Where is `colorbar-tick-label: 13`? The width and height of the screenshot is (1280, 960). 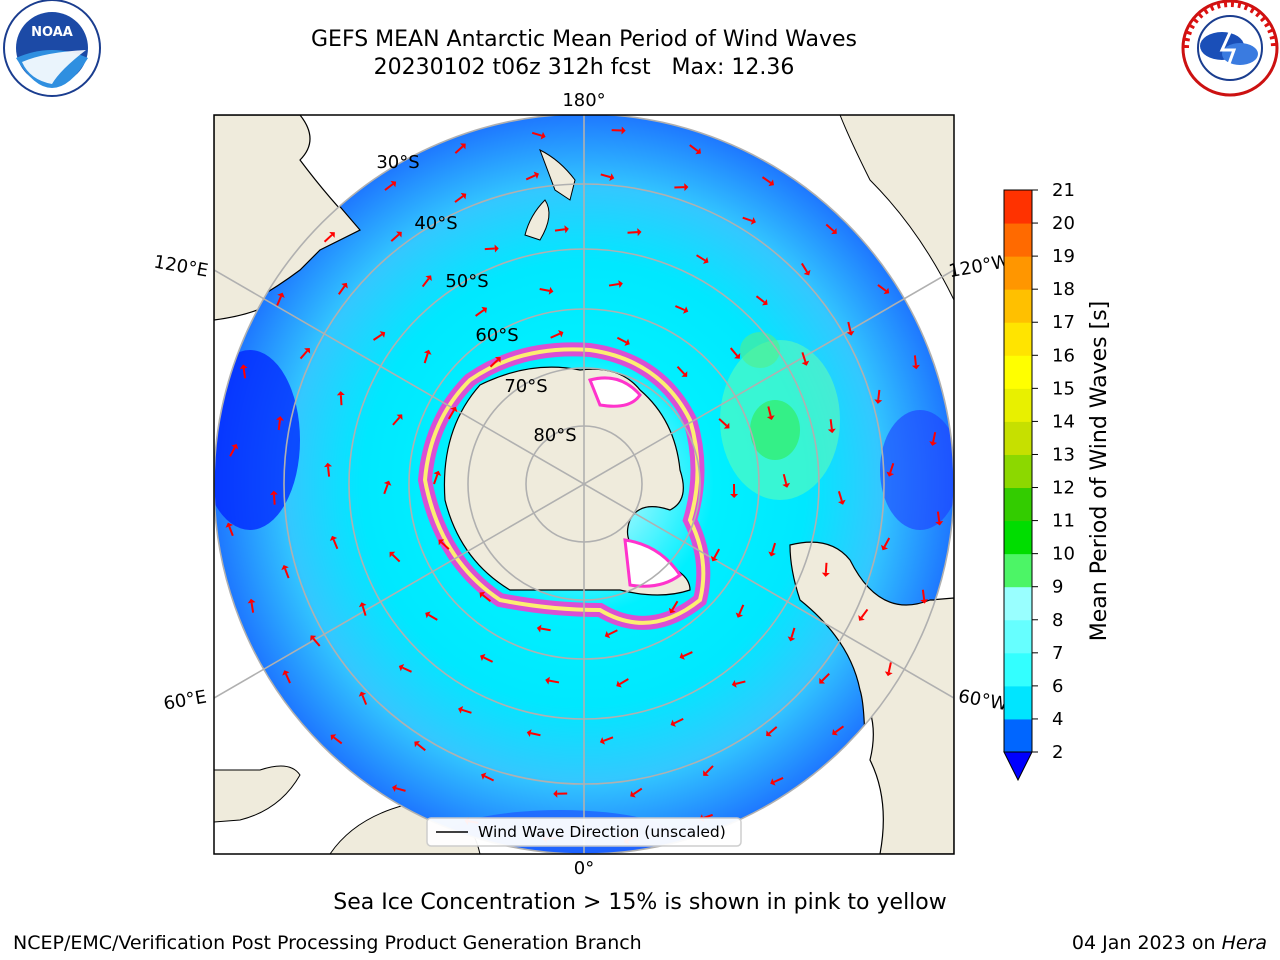 colorbar-tick-label: 13 is located at coordinates (1063, 454).